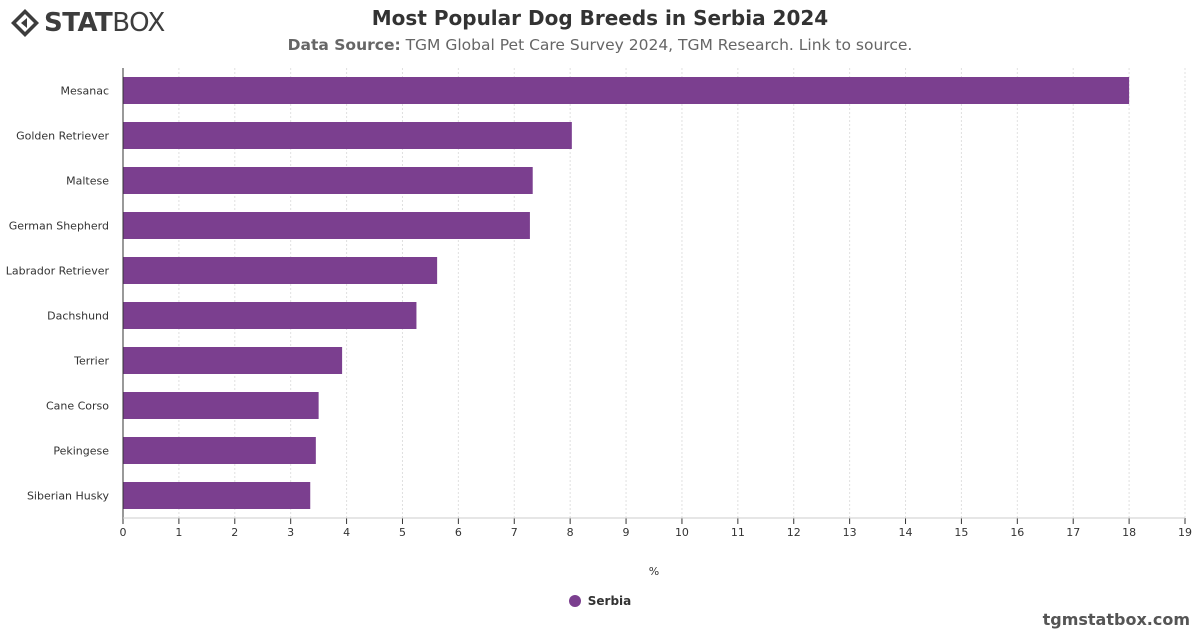 This screenshot has width=1200, height=630. I want to click on category-label: Golden Retriever, so click(62, 136).